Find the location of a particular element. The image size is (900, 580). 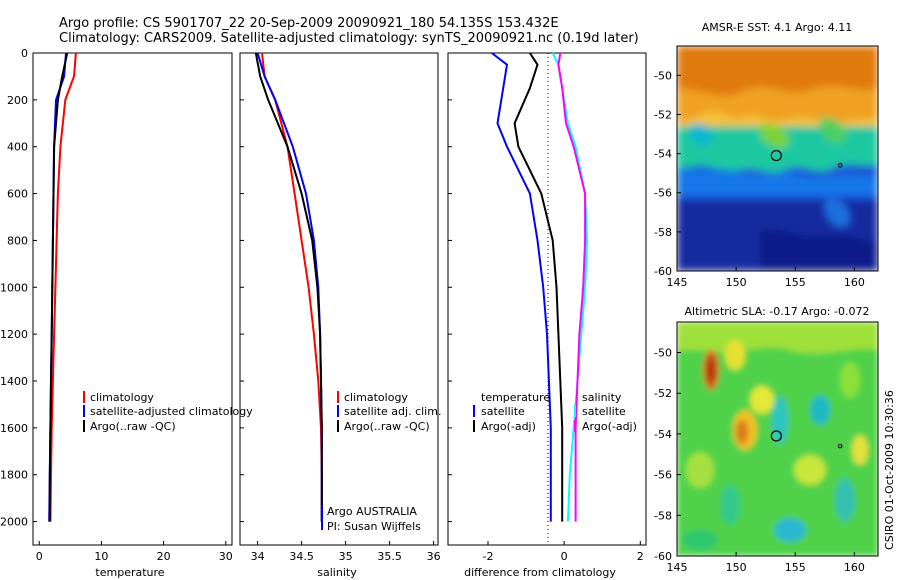

sla-map-title: Altimetric SLA: -0.17 Argo: -0.072 is located at coordinates (777, 311).